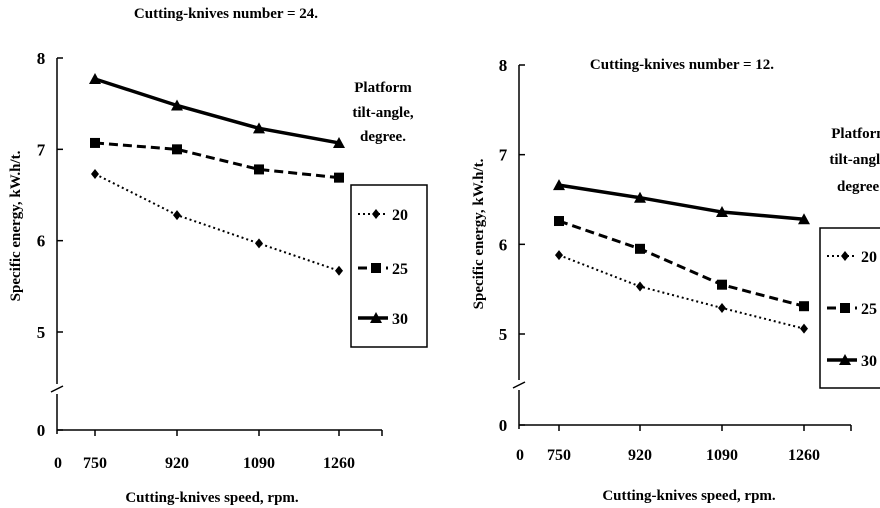 Image resolution: width=880 pixels, height=508 pixels. What do you see at coordinates (682, 65) in the screenshot?
I see `chart-title: Cutting-knives number = 12.` at bounding box center [682, 65].